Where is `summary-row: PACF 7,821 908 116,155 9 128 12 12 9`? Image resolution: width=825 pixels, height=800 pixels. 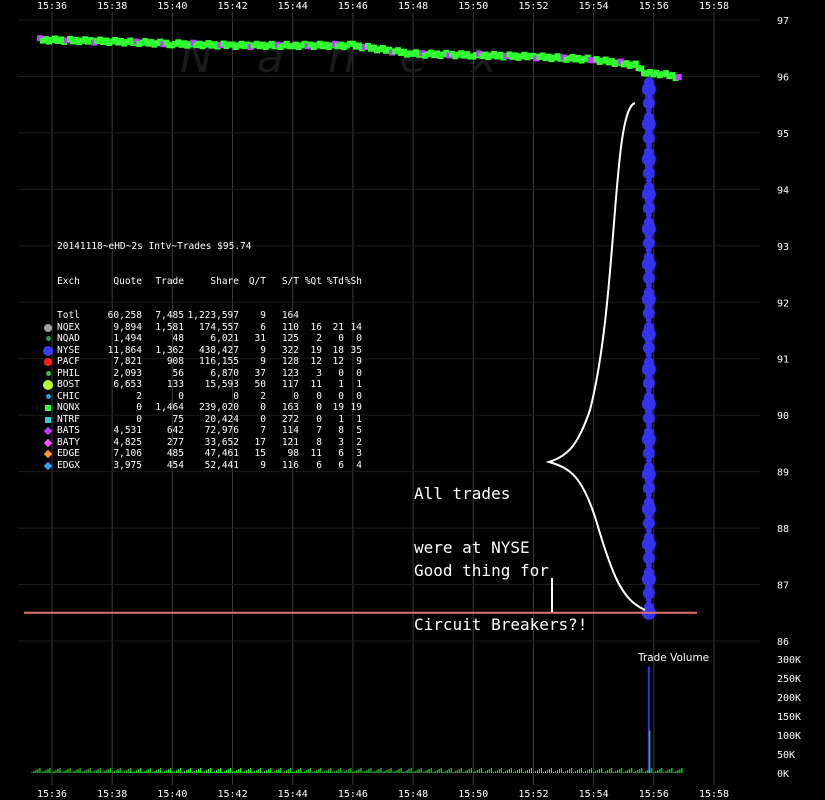
summary-row: PACF 7,821 908 116,155 9 128 12 12 9 is located at coordinates (203, 362).